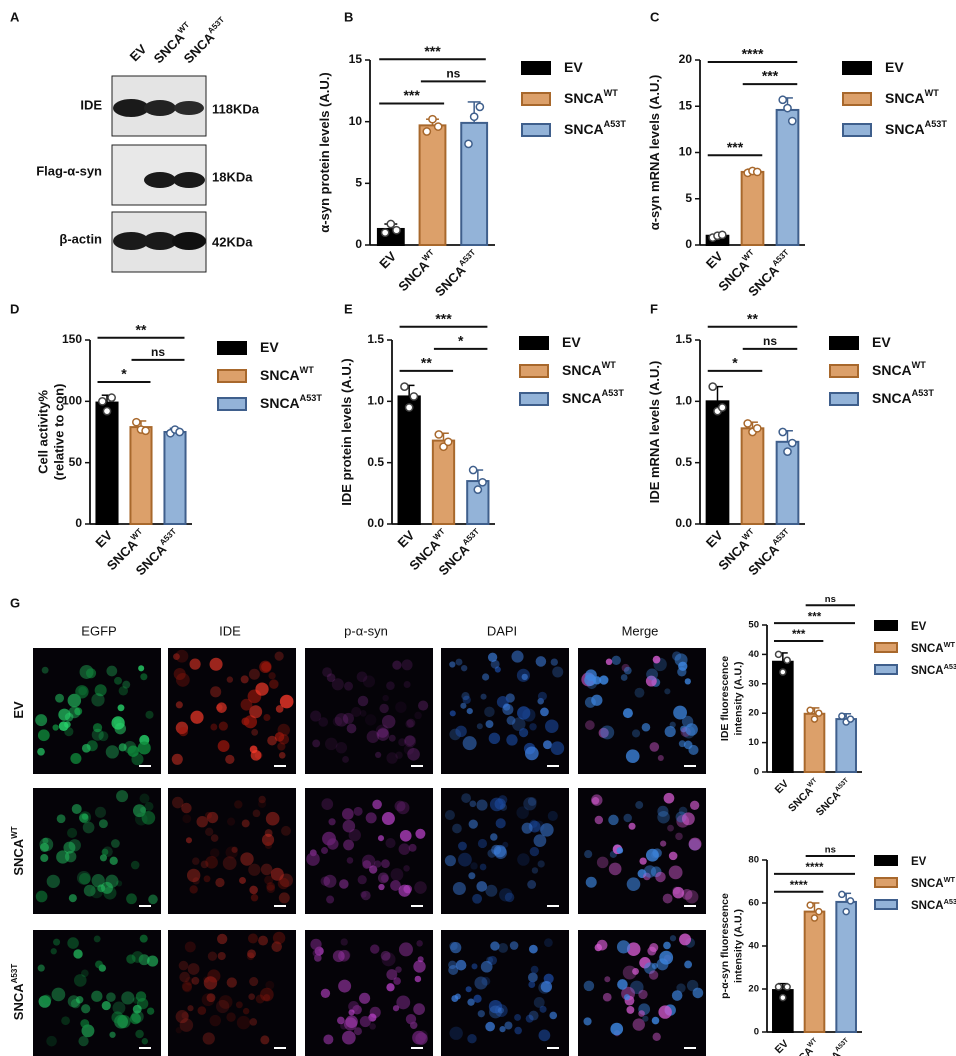 The height and width of the screenshot is (1056, 956). Describe the element at coordinates (842, 785) in the screenshot. I see `x-tick-label-sup: A53T` at that location.